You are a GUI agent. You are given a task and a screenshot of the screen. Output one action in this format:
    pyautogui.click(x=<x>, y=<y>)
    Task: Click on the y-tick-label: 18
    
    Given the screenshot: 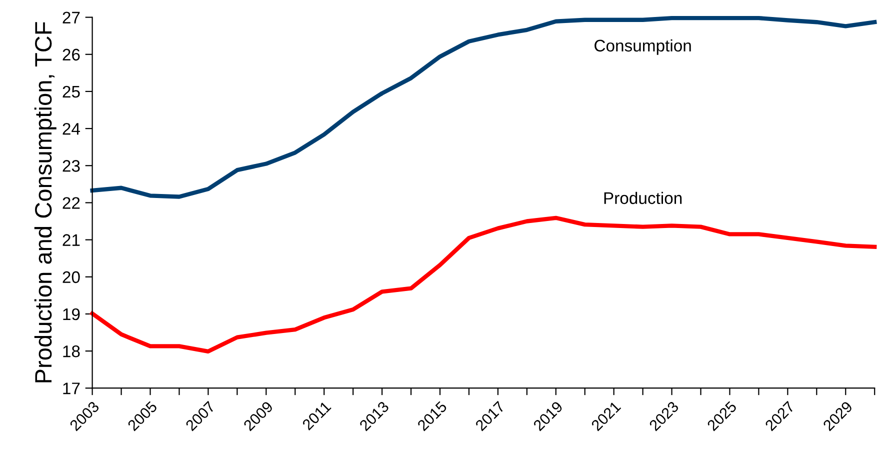 What is the action you would take?
    pyautogui.click(x=71, y=351)
    